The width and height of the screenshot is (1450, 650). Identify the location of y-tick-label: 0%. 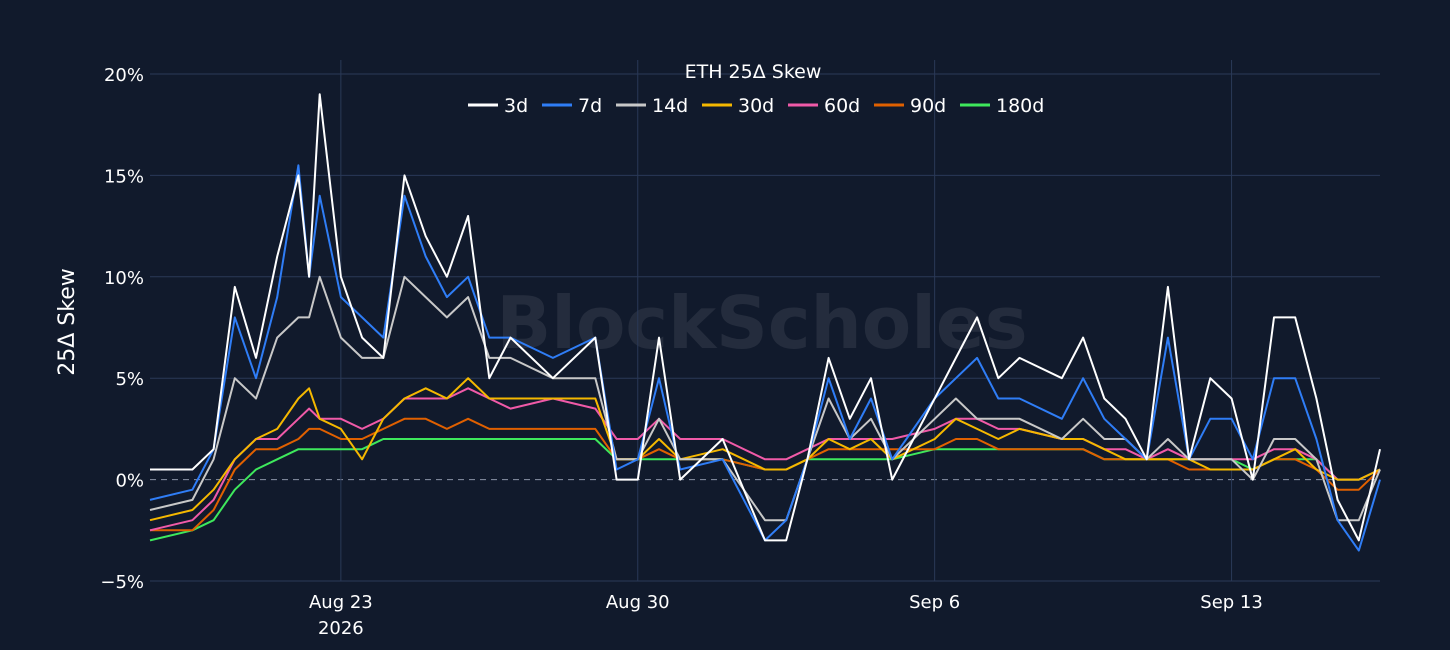
(129, 481).